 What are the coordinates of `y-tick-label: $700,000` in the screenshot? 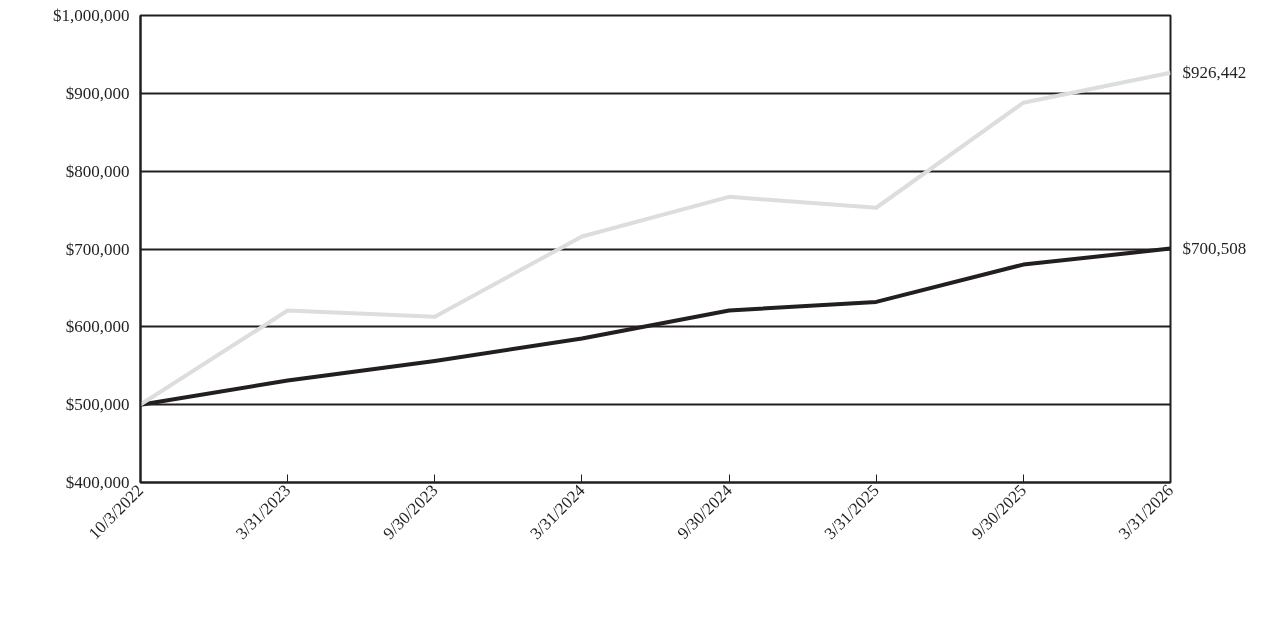 It's located at (97, 249).